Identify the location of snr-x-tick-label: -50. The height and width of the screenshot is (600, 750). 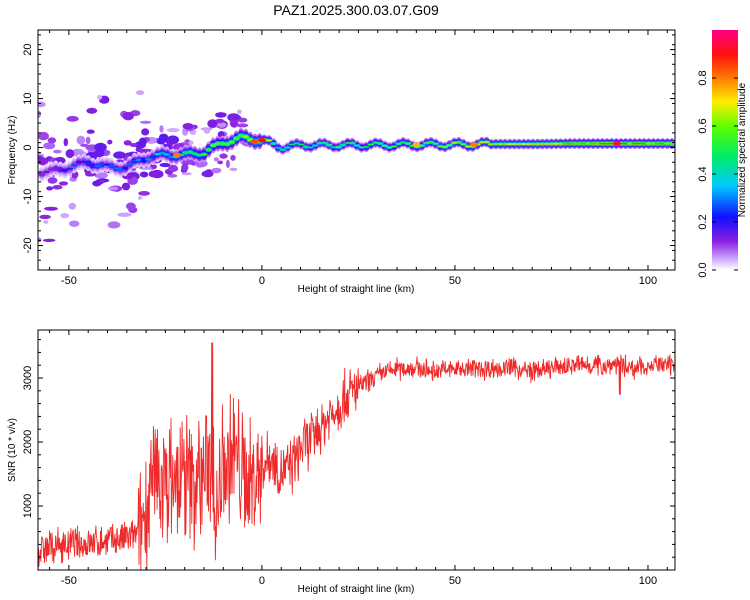
(69, 581).